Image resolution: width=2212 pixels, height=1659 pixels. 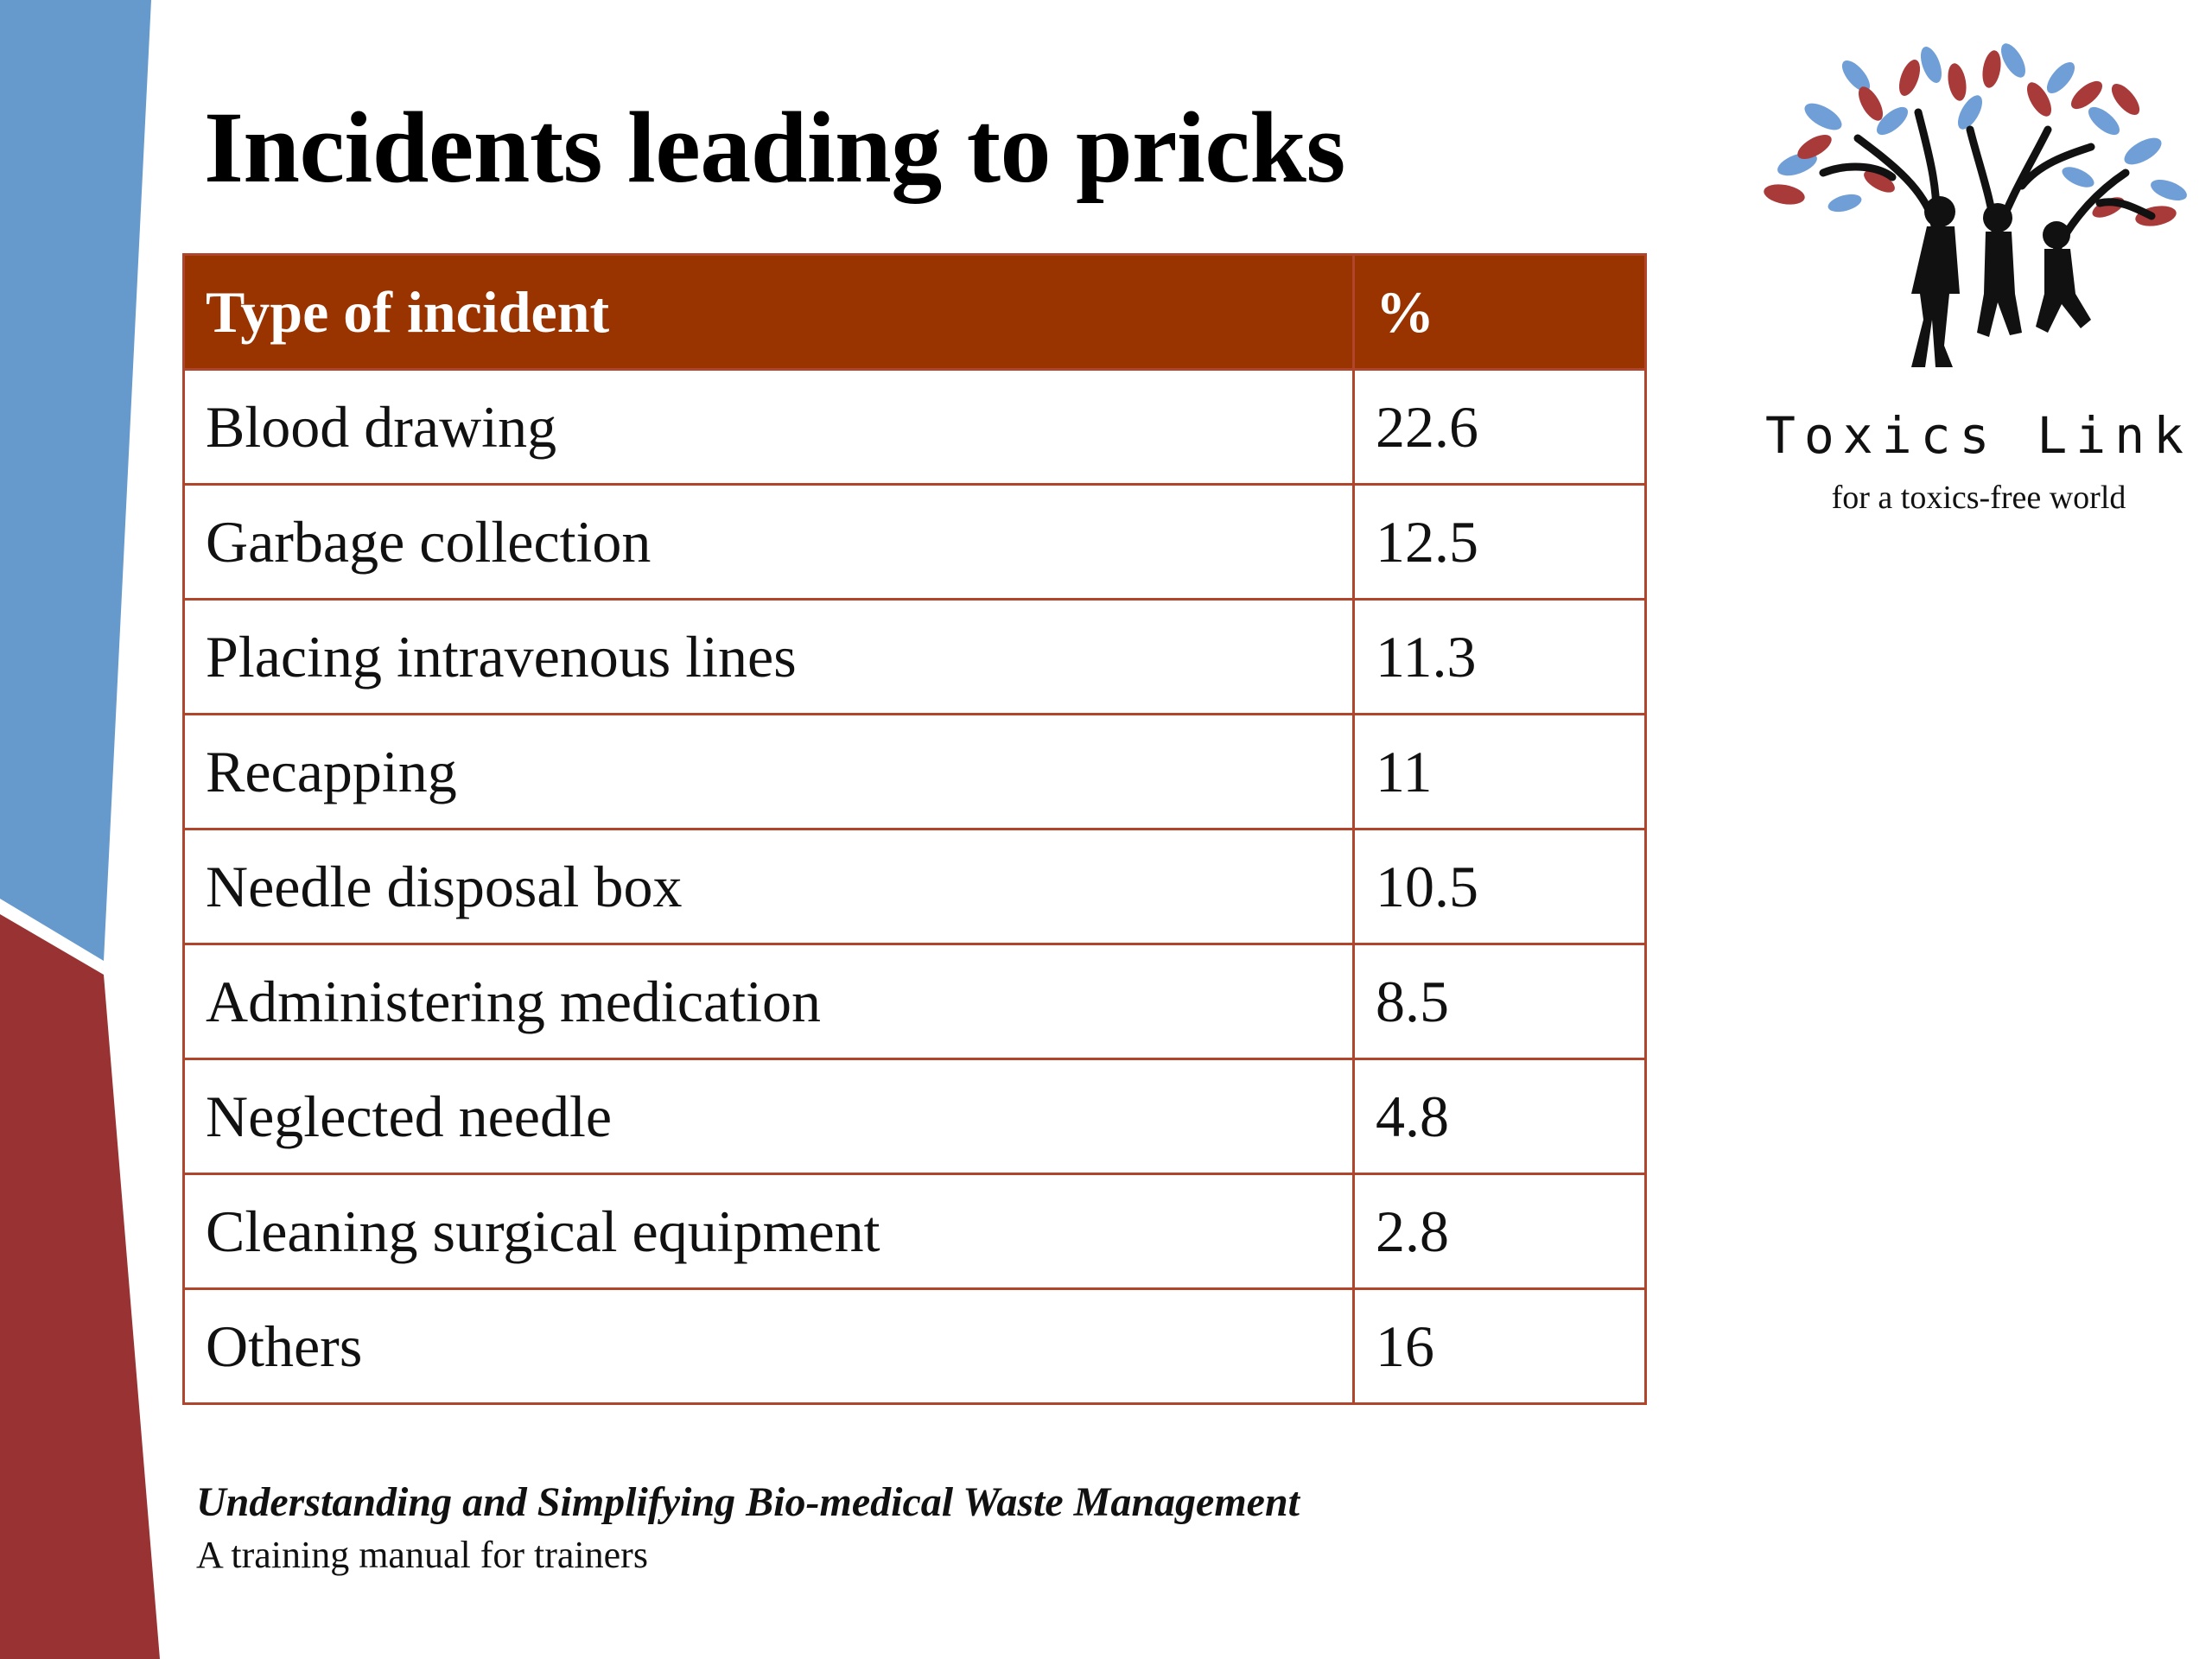 I want to click on table-row: Others 16, so click(x=914, y=1346).